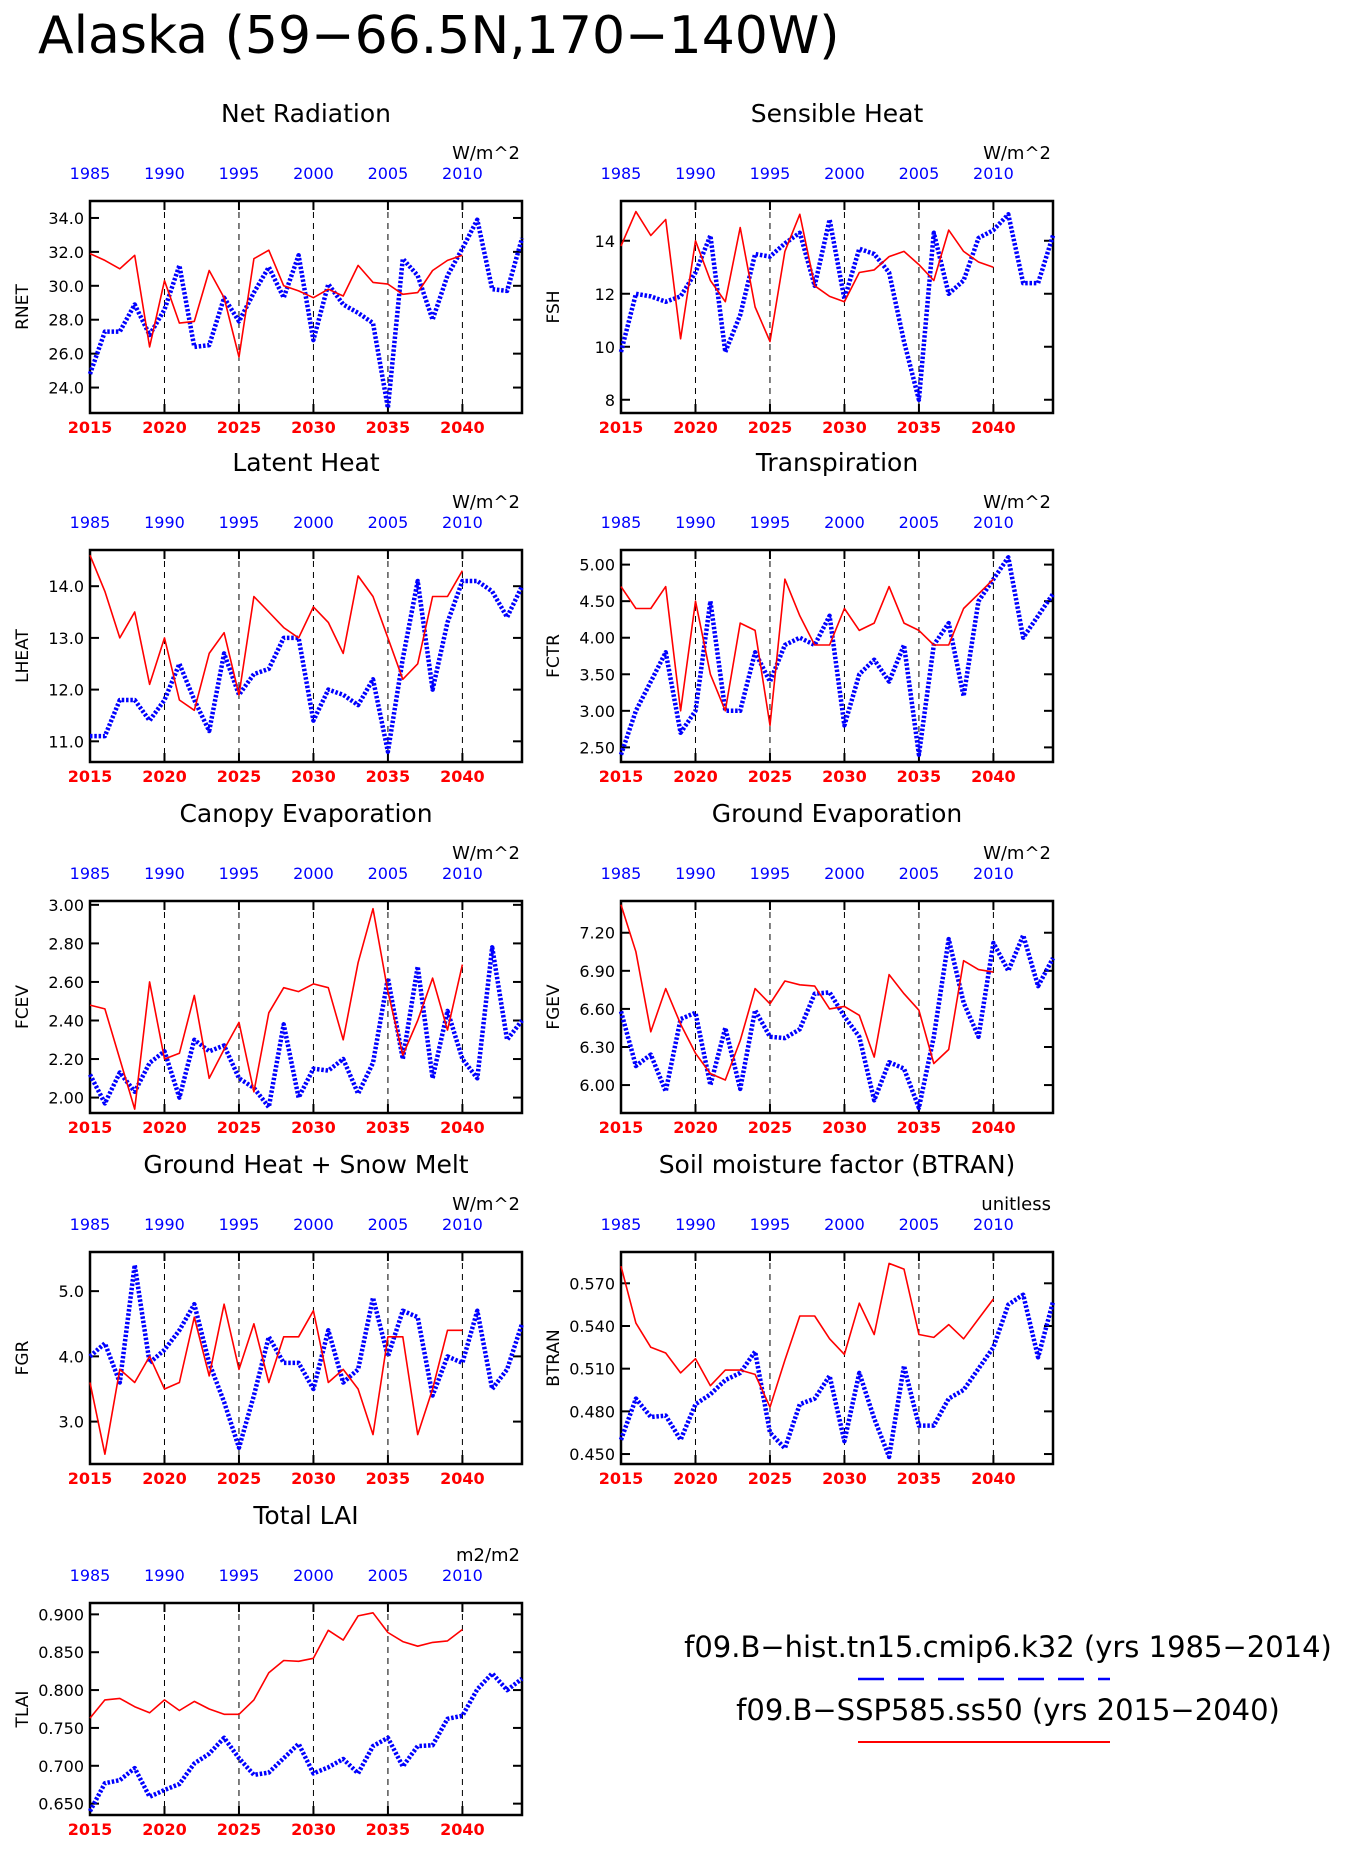 The image size is (1366, 1849). What do you see at coordinates (66, 354) in the screenshot?
I see `y-tick-label: 26.0` at bounding box center [66, 354].